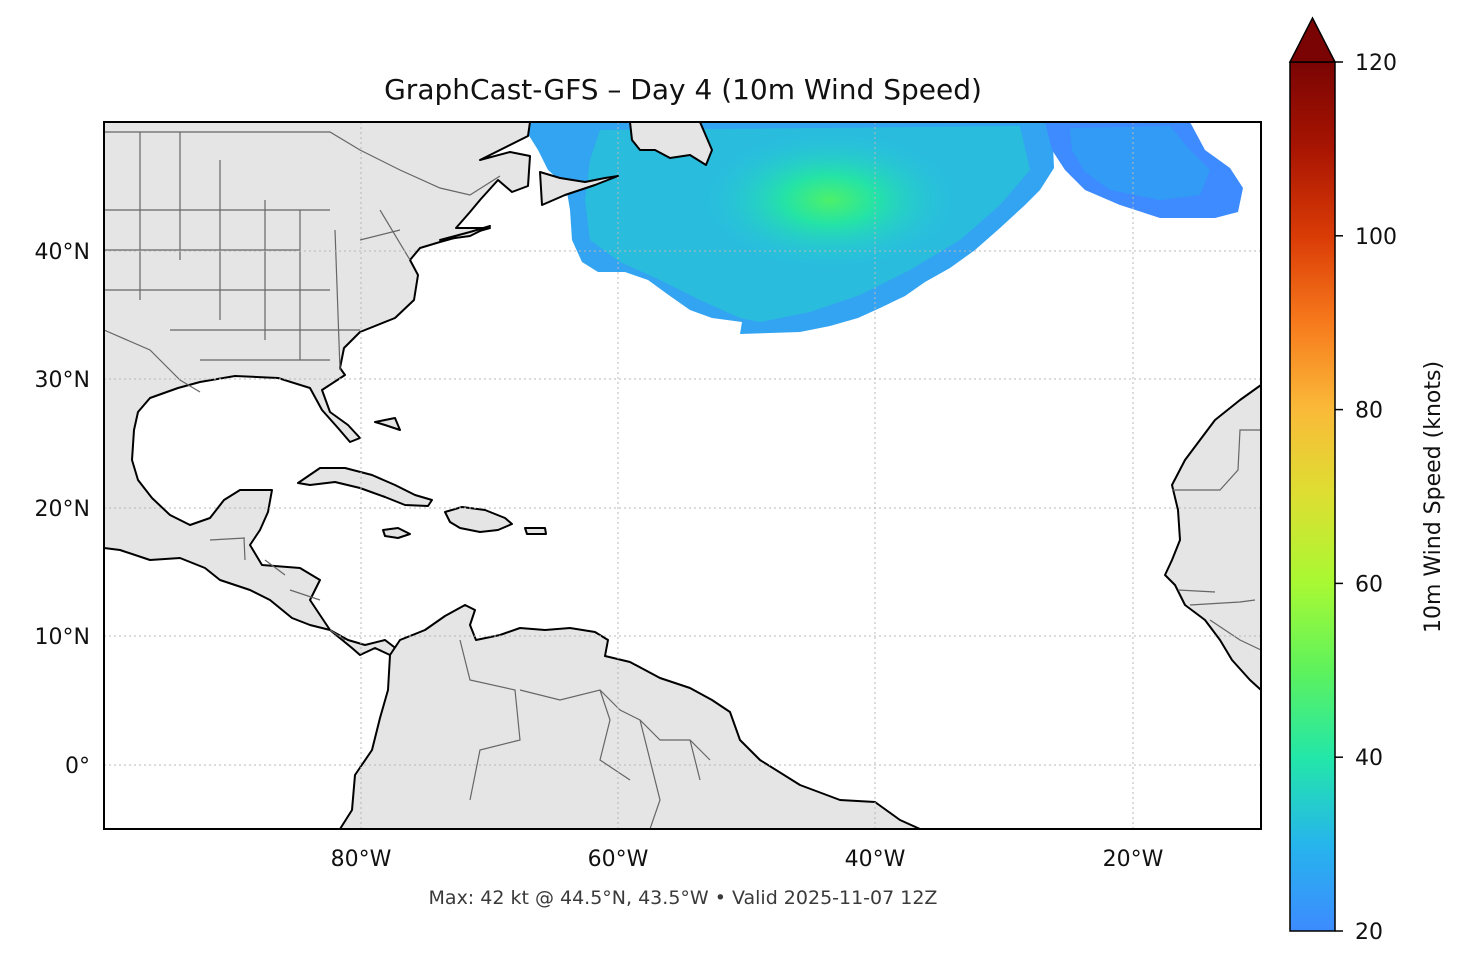  Describe the element at coordinates (1369, 411) in the screenshot. I see `colorbar-tick-label: 80` at that location.